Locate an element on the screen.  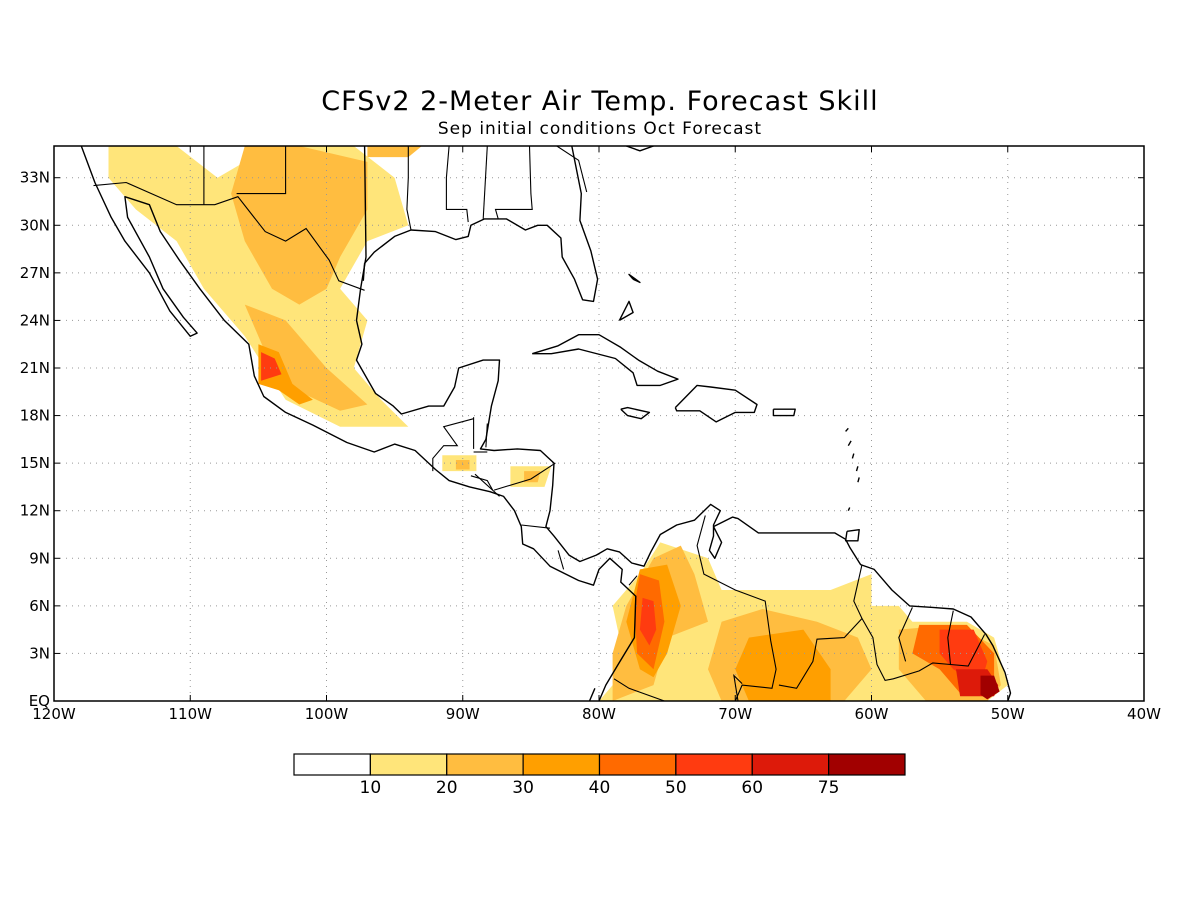
colorbar-label: 20 is located at coordinates (447, 788).